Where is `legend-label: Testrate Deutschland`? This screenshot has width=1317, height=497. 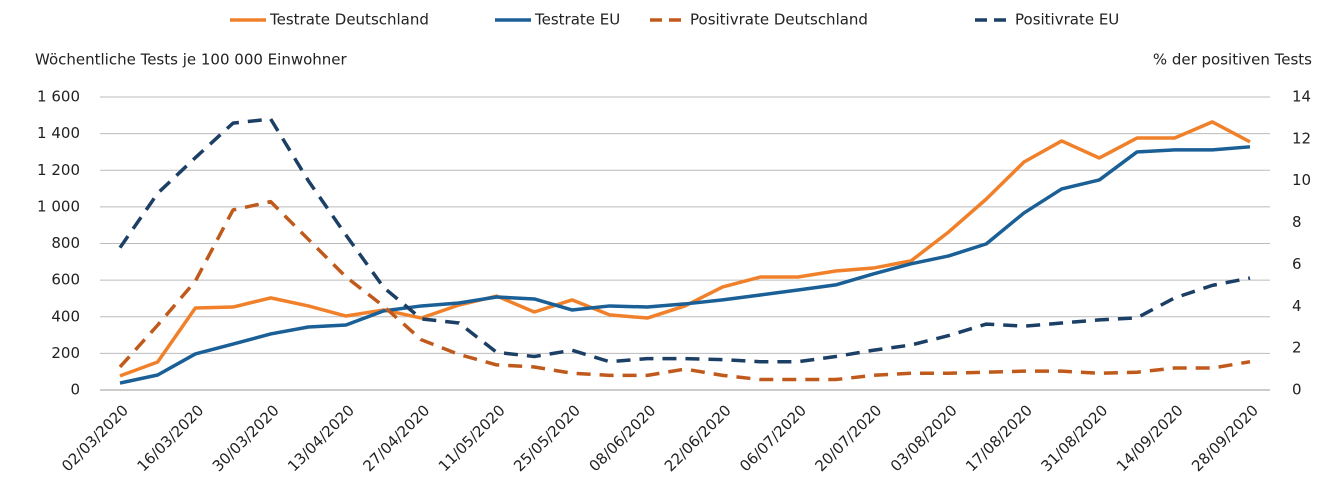
legend-label: Testrate Deutschland is located at coordinates (349, 20).